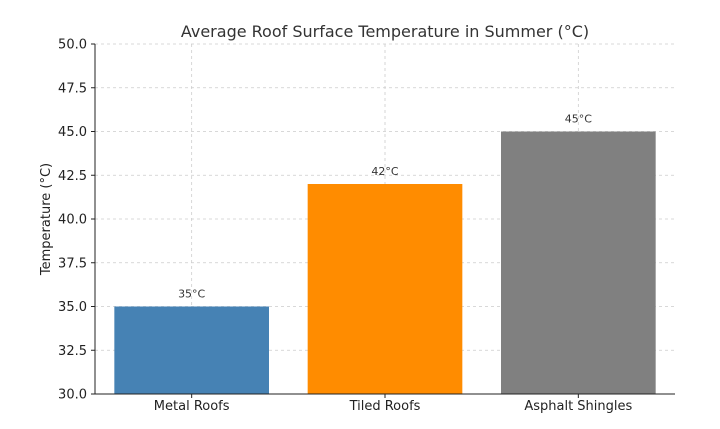  I want to click on x-tick-label: Metal Roofs, so click(192, 406).